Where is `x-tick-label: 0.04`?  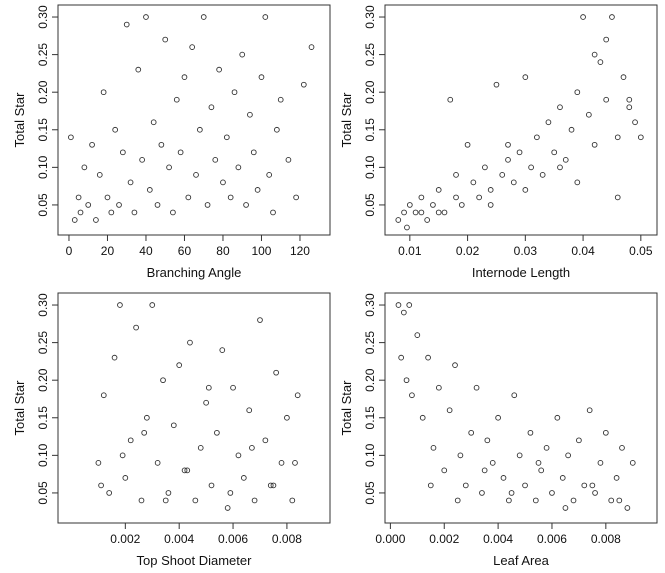
x-tick-label: 0.04 is located at coordinates (583, 251).